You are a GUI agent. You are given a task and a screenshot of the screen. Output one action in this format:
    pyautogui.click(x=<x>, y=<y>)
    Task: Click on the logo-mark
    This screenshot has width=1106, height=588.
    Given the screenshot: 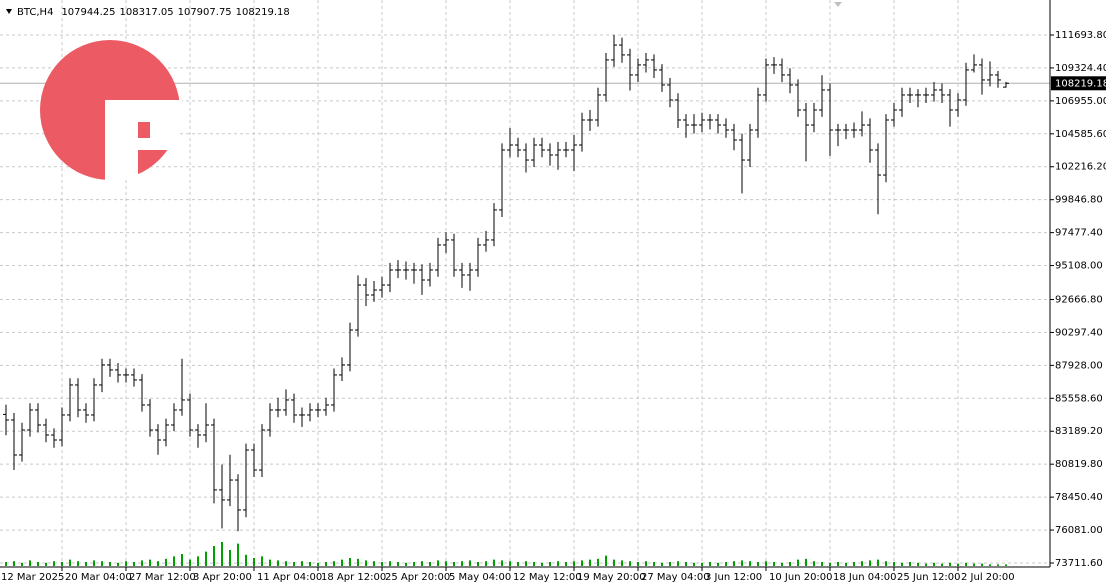 What is the action you would take?
    pyautogui.click(x=143, y=140)
    